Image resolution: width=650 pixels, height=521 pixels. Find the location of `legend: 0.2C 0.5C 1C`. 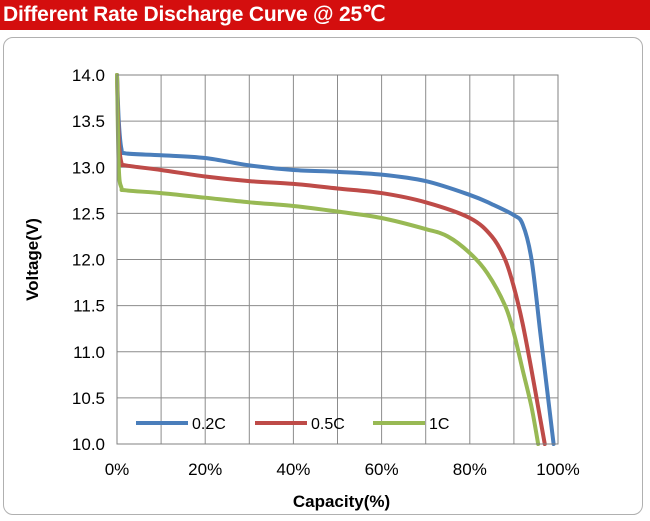

legend: 0.2C 0.5C 1C is located at coordinates (292, 424).